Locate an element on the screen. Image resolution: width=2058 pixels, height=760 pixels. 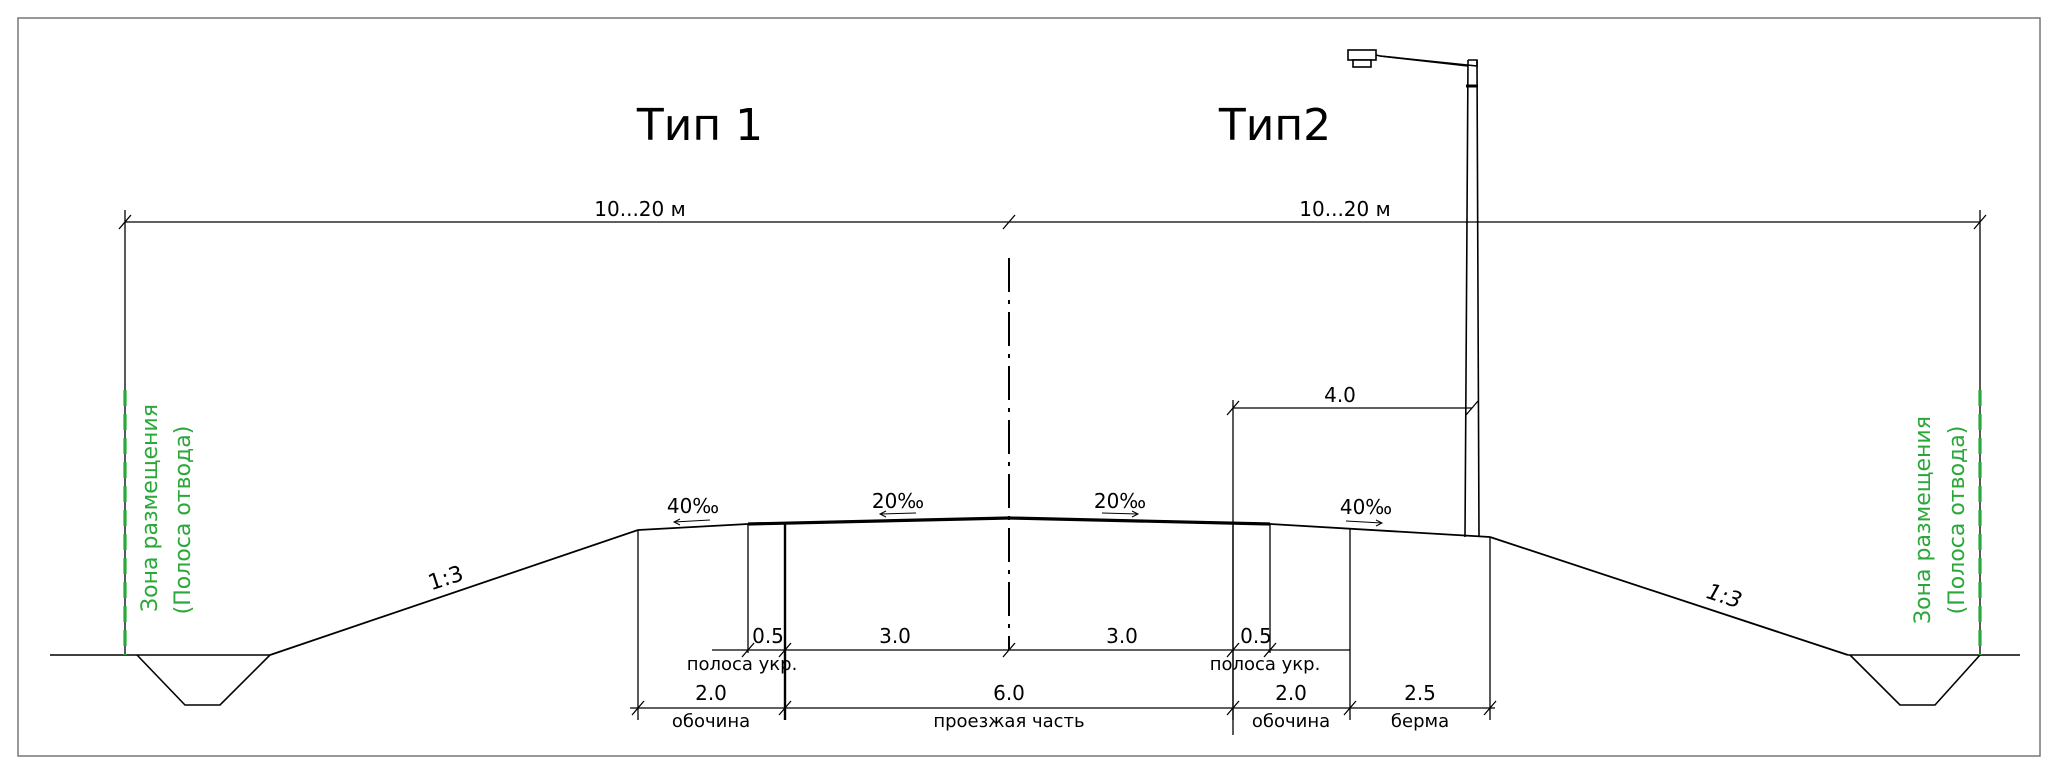
strip-right-dim: 0.5 is located at coordinates (1256, 636).